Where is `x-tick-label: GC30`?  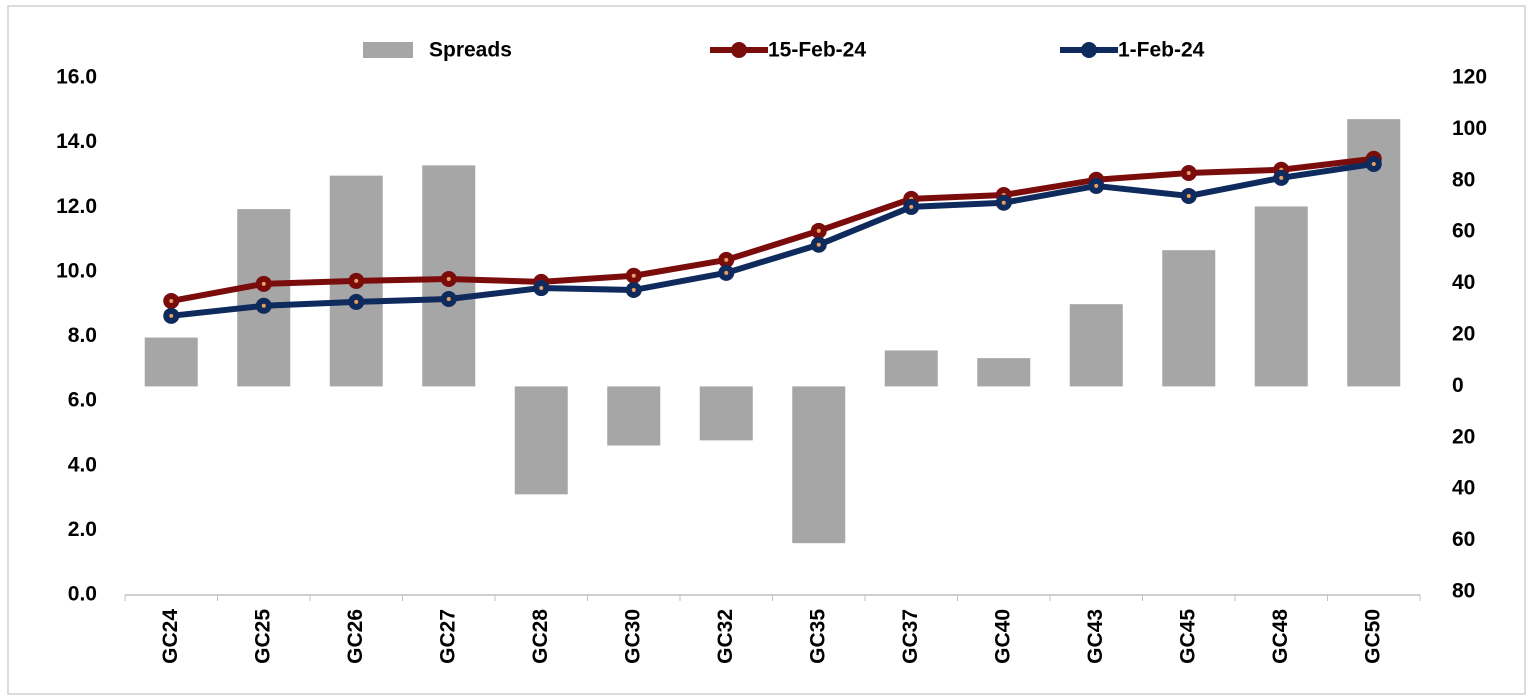 x-tick-label: GC30 is located at coordinates (632, 636).